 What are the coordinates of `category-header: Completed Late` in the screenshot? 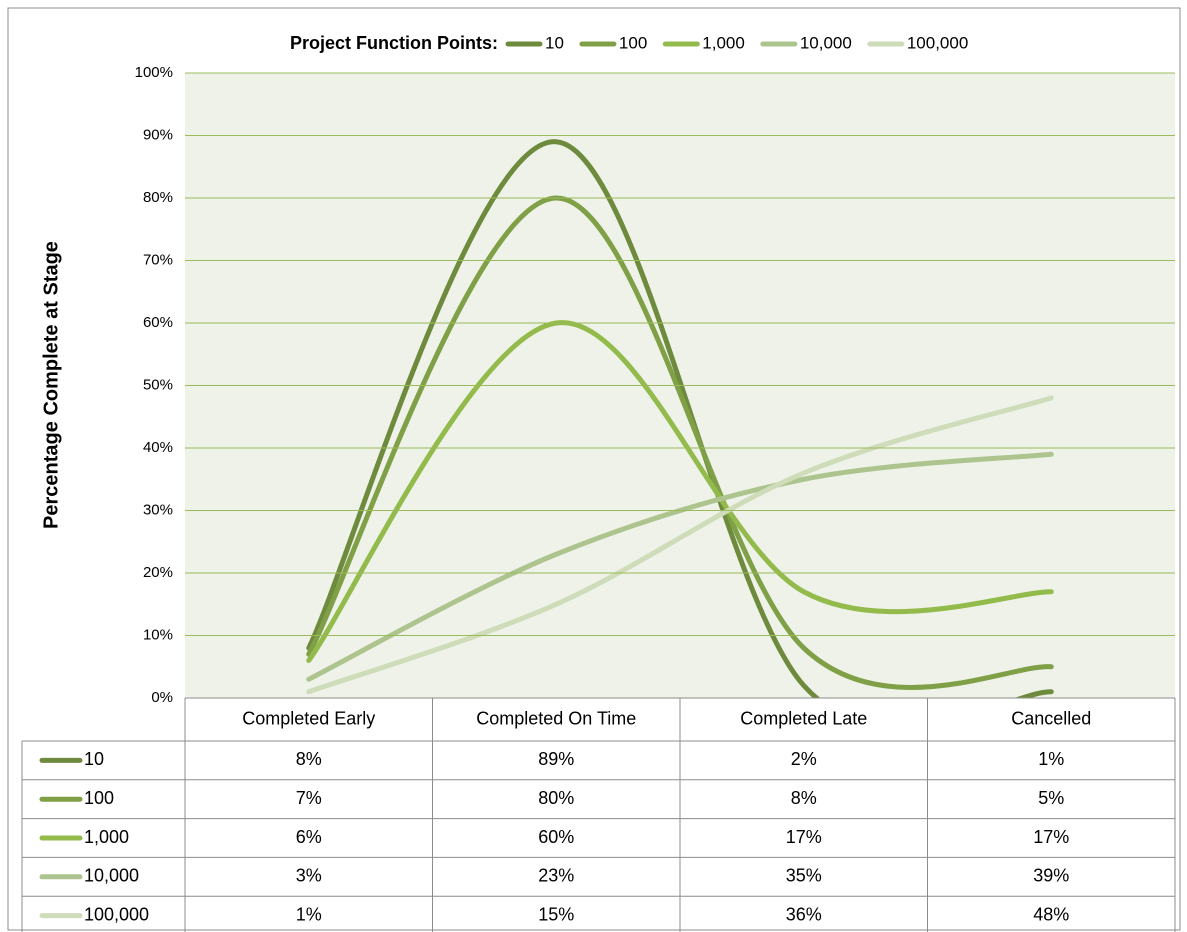 It's located at (803, 718).